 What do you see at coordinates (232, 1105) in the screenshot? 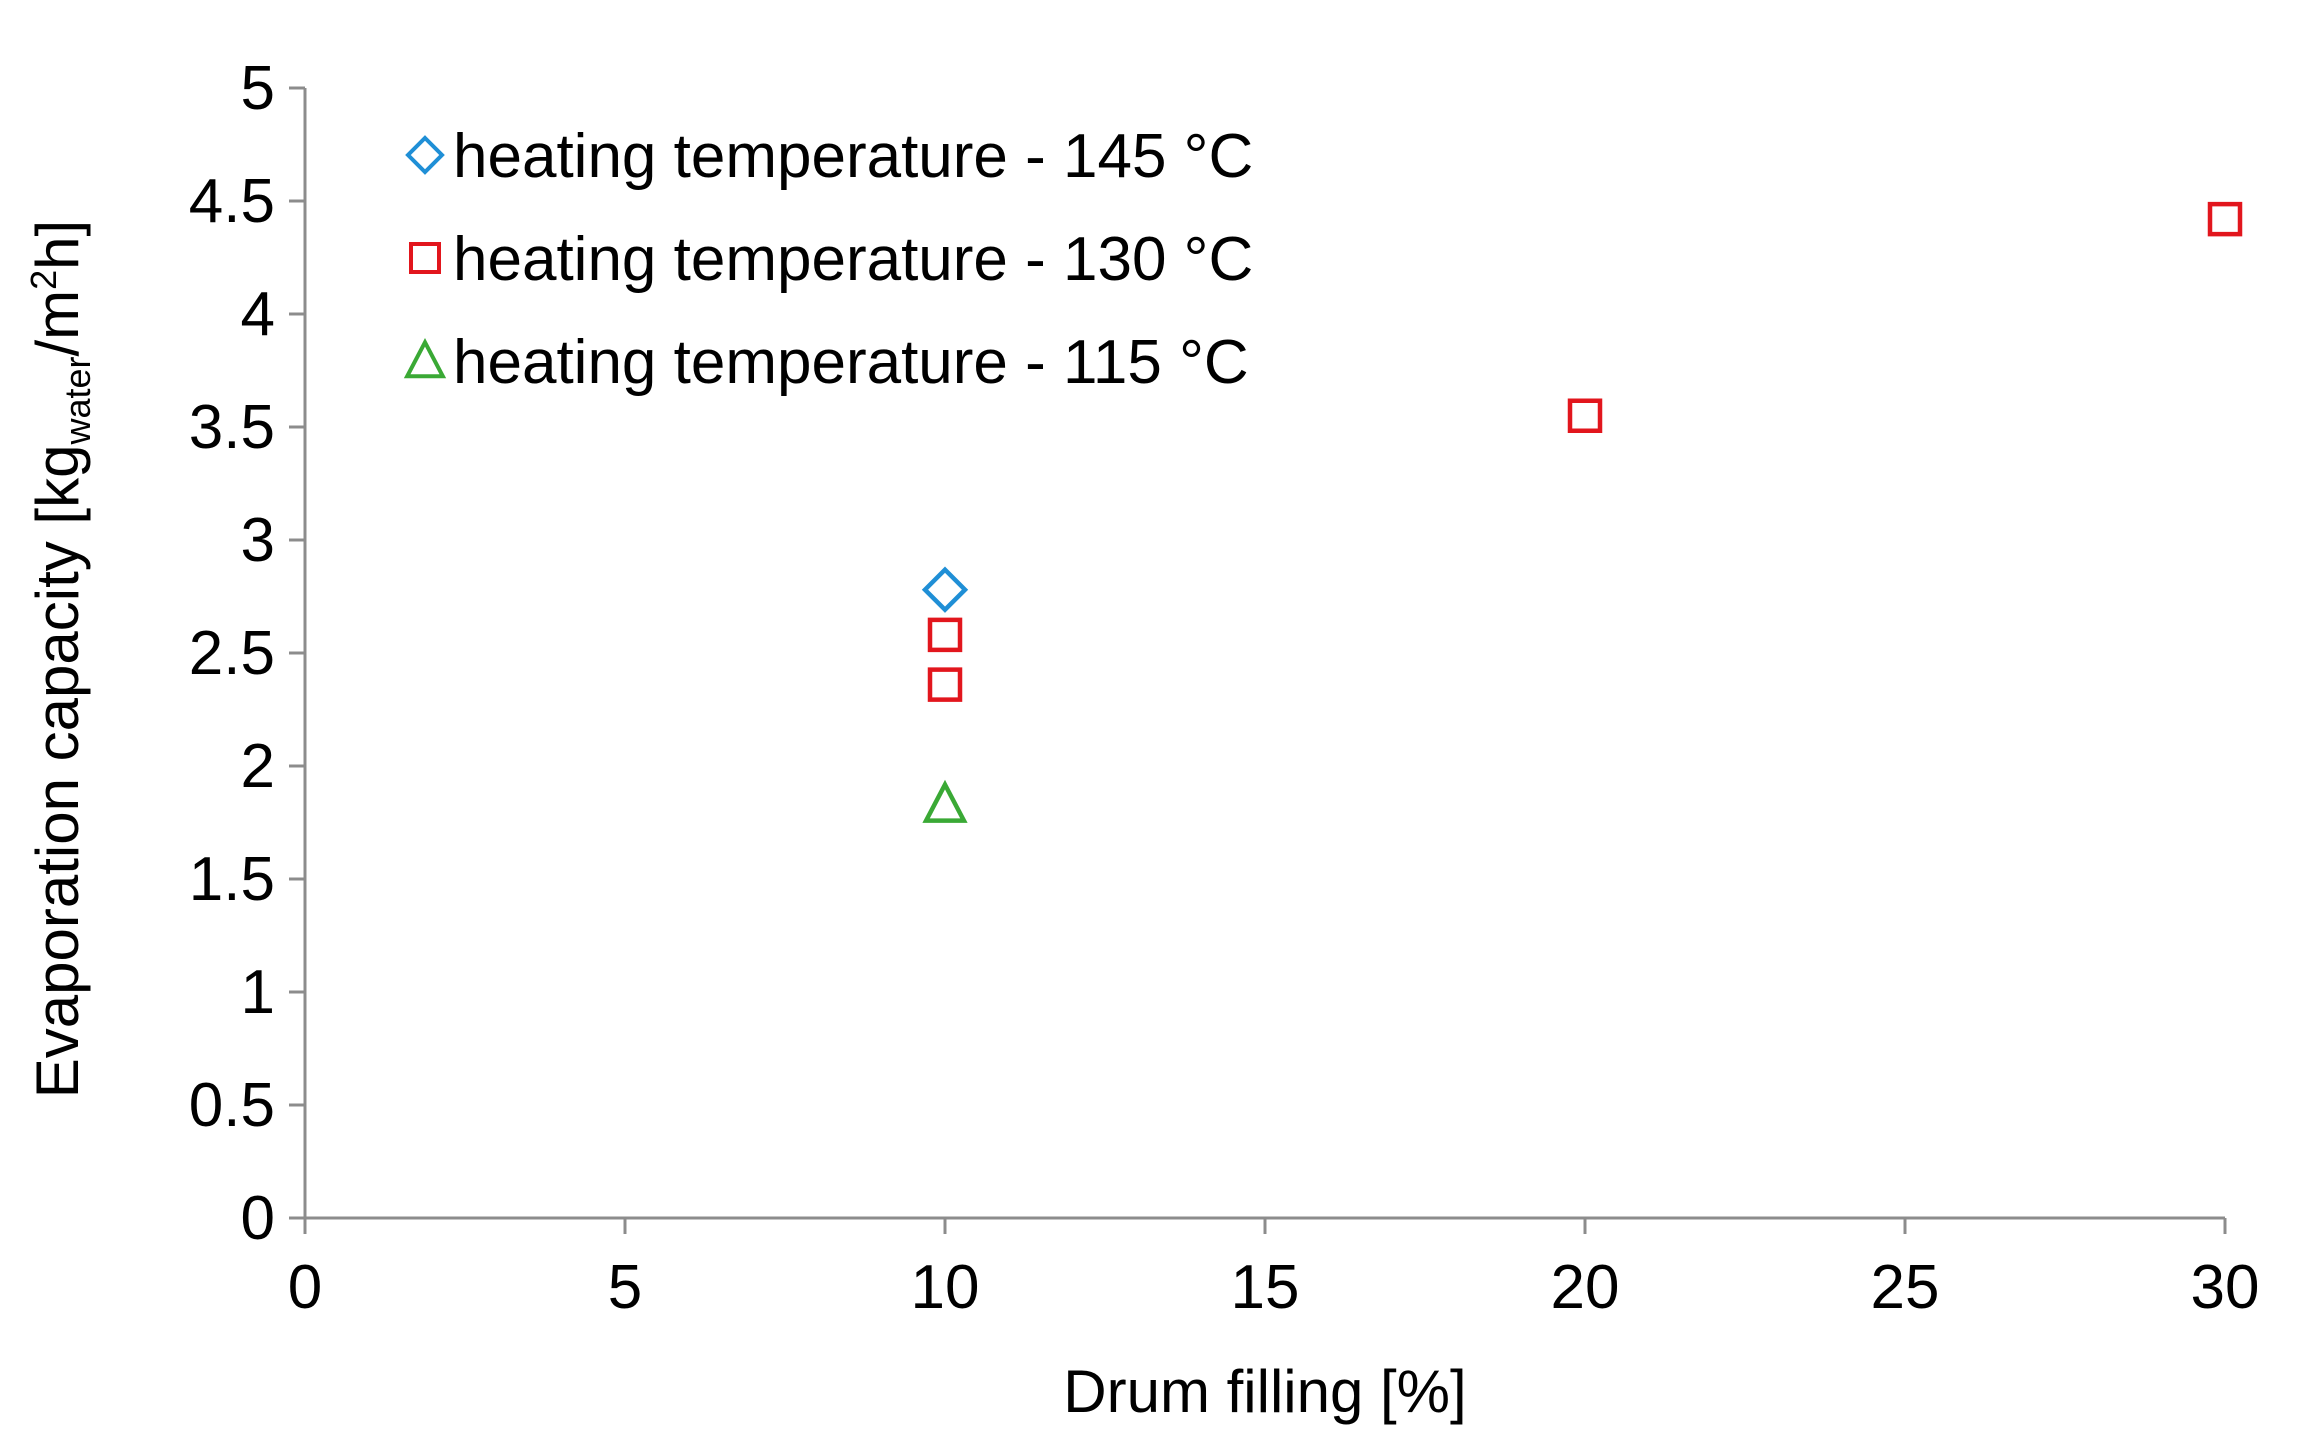
I see `y-tick-label: 0.5` at bounding box center [232, 1105].